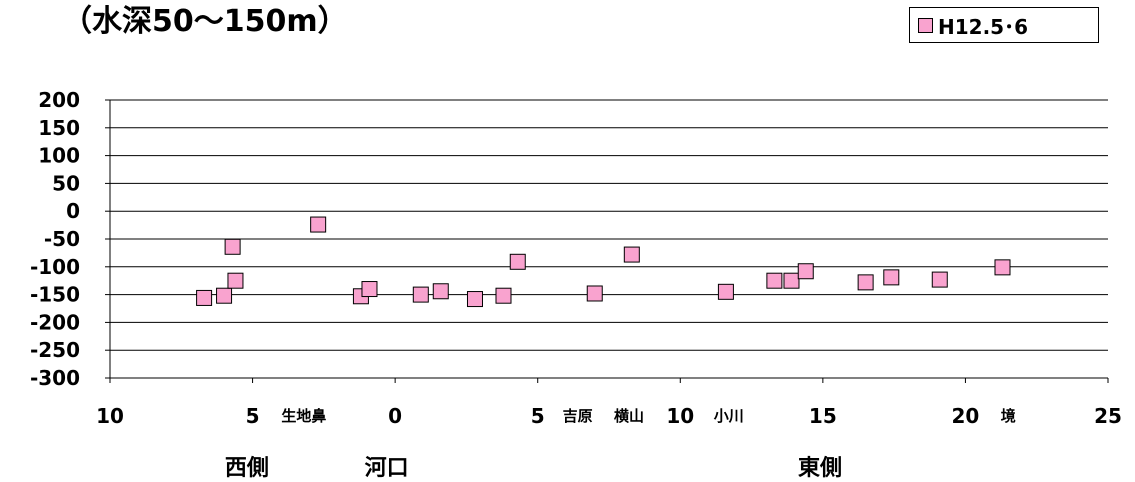  What do you see at coordinates (820, 468) in the screenshot?
I see `region-label: 東側` at bounding box center [820, 468].